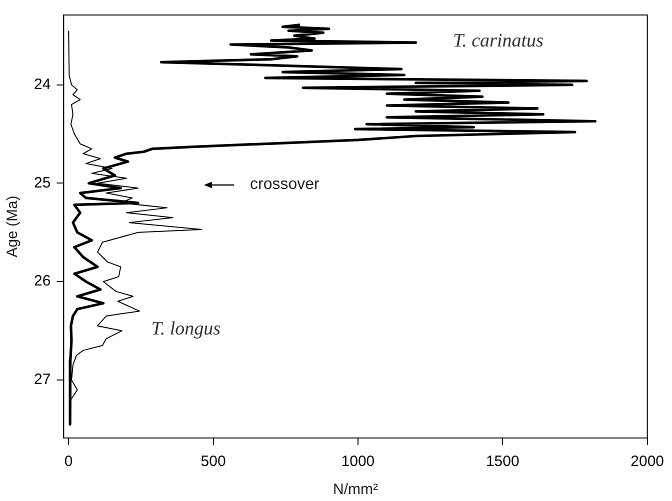  I want to click on x-tick-label: 1500, so click(503, 461).